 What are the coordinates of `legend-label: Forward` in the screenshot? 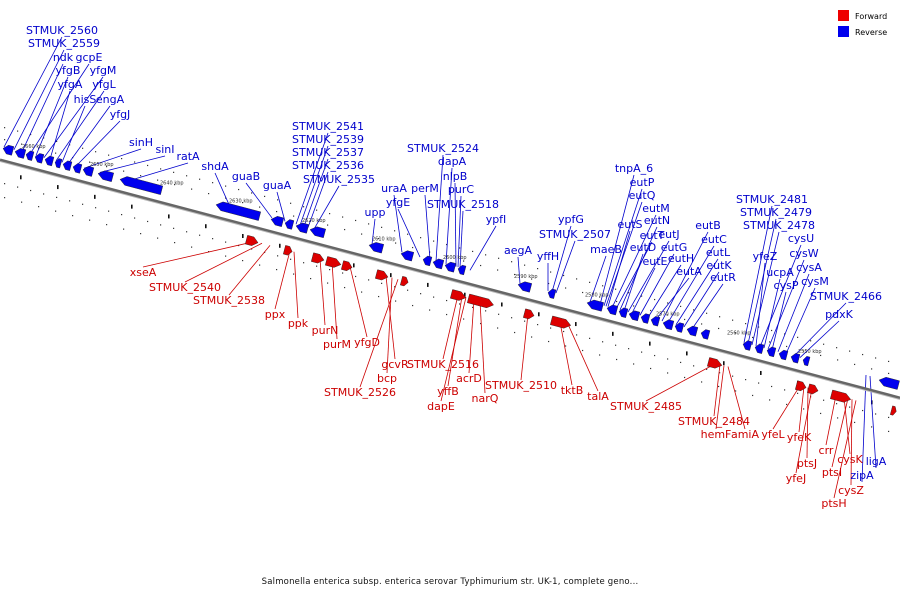 It's located at (871, 16).